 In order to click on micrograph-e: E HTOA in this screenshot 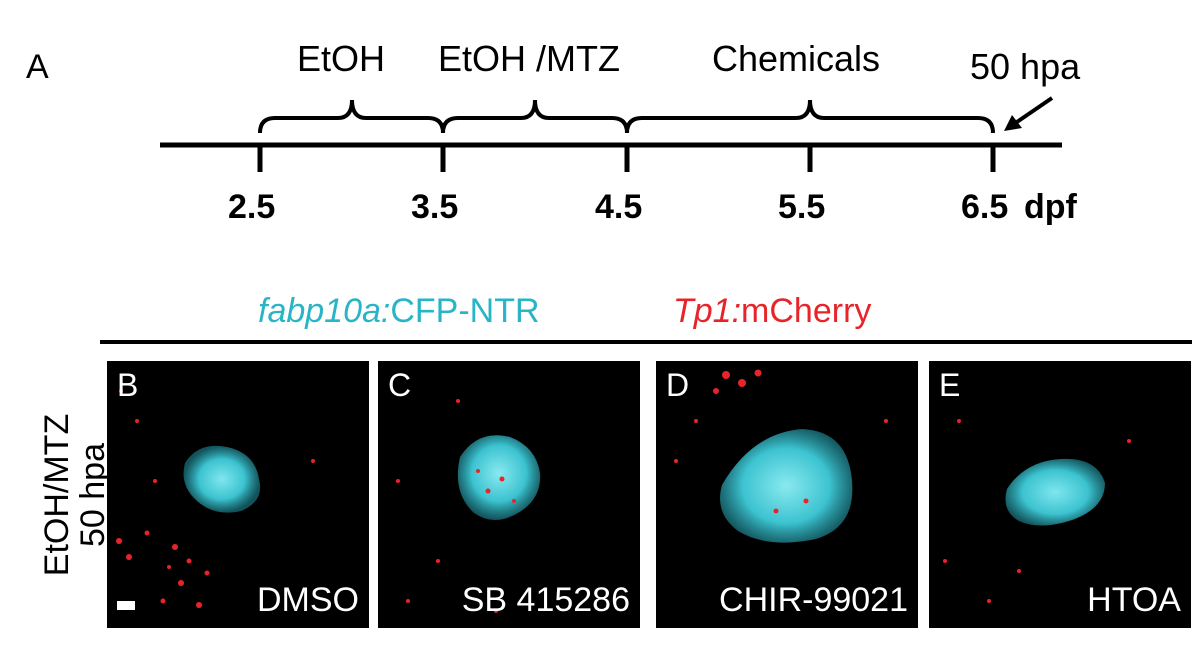, I will do `click(1060, 494)`.